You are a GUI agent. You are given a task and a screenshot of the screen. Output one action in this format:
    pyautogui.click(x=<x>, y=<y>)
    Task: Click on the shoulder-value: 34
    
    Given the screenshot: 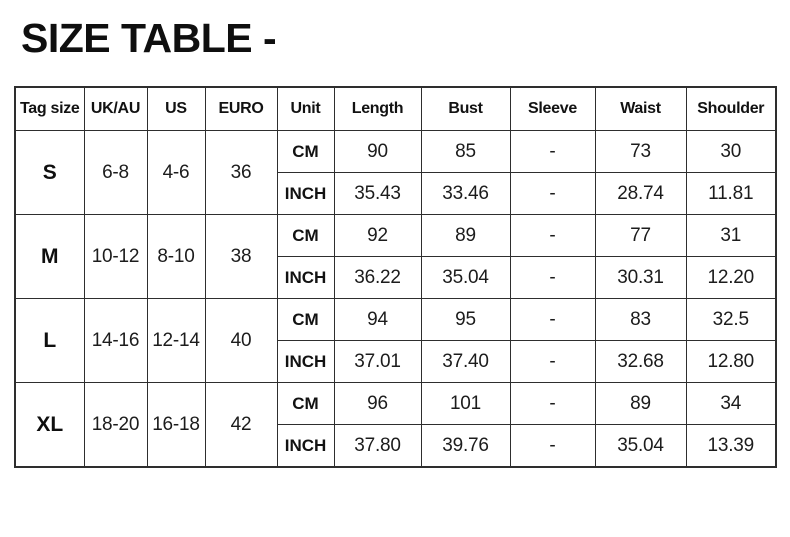 What is the action you would take?
    pyautogui.click(x=731, y=404)
    